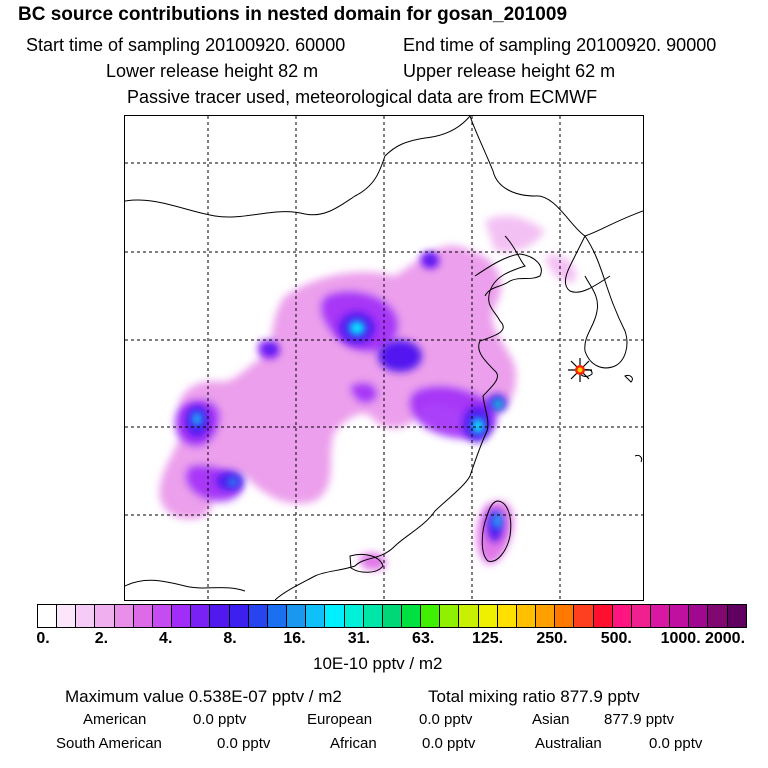 Image resolution: width=768 pixels, height=768 pixels. I want to click on african-label: African, so click(353, 743).